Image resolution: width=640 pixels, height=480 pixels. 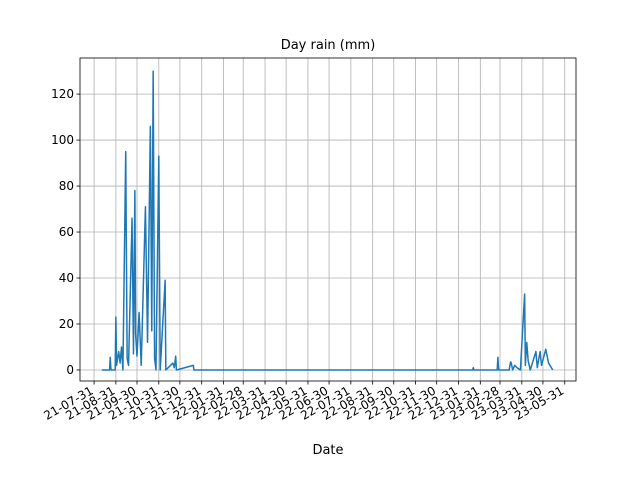 I want to click on chart-title: Day rain (mm), so click(x=328, y=45).